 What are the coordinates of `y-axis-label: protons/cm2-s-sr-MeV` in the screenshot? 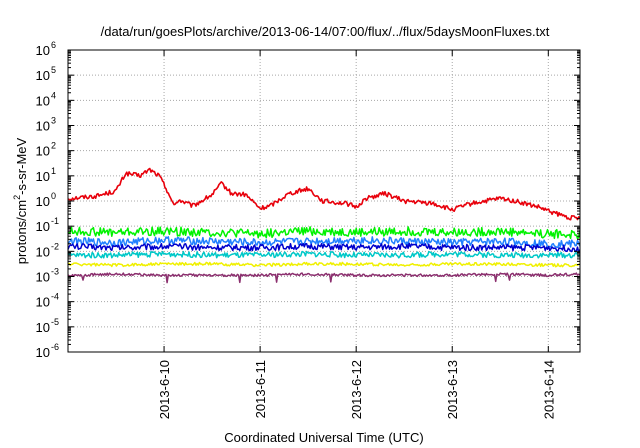 It's located at (20, 200).